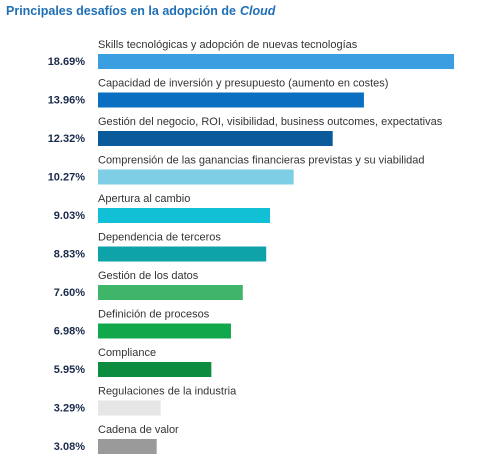 This screenshot has height=457, width=484. I want to click on category-label: Apertura al cambio, so click(144, 199).